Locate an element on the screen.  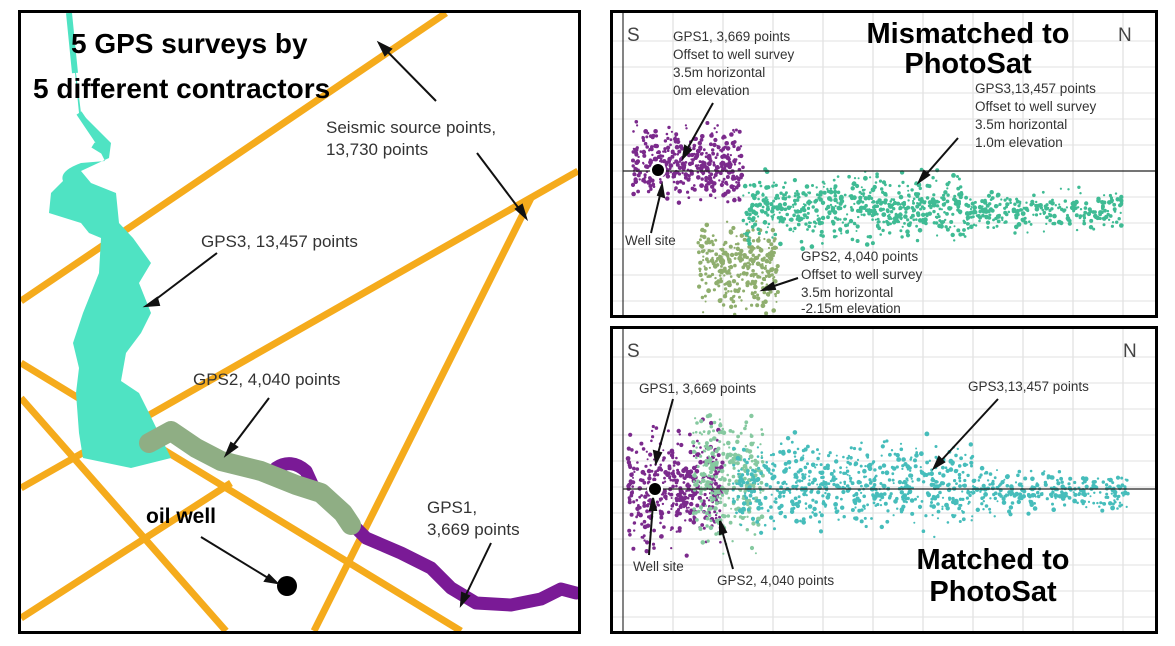
well-site-label: Well site is located at coordinates (650, 240).